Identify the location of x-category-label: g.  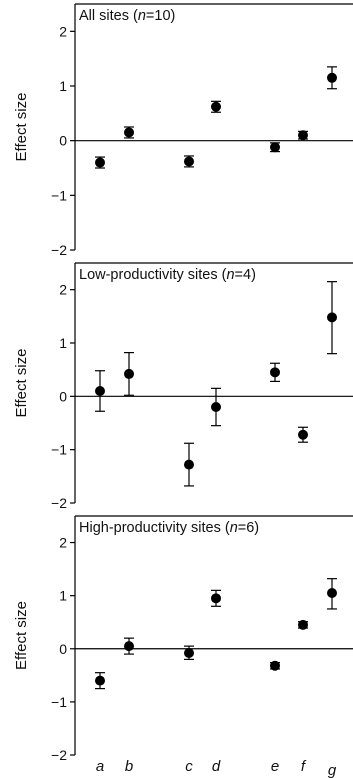
(332, 770).